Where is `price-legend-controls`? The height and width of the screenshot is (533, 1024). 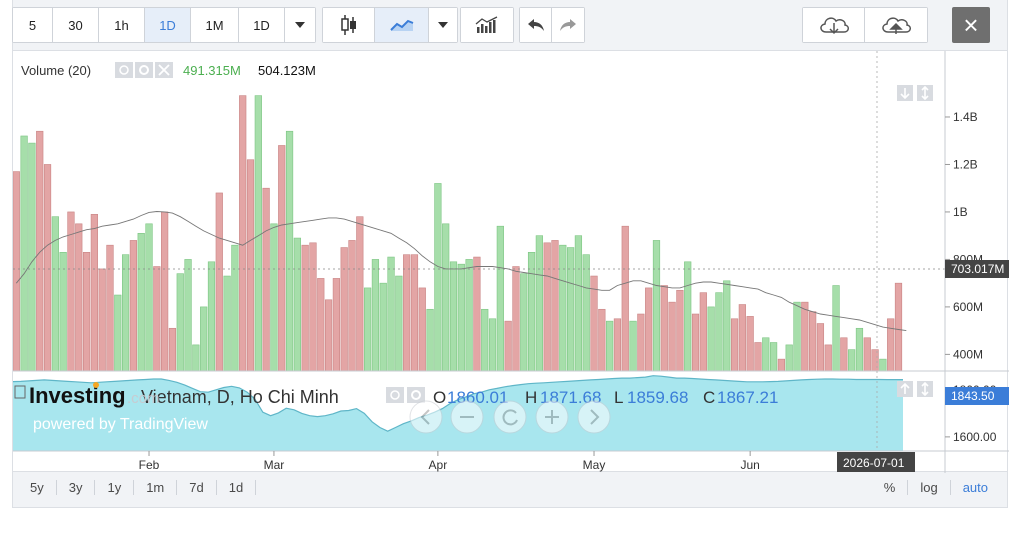
price-legend-controls is located at coordinates (405, 395).